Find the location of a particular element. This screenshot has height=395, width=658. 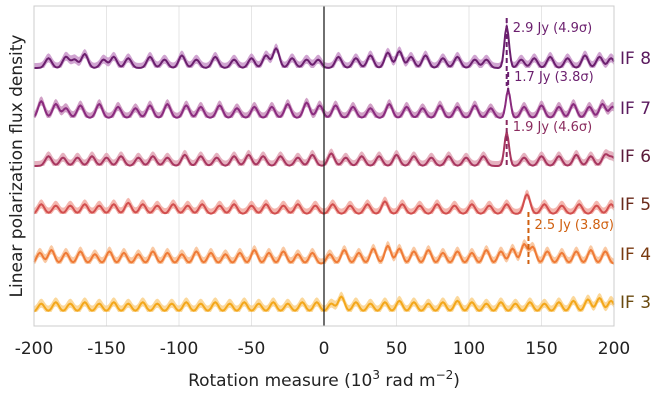

x-tick-label: 0 is located at coordinates (324, 349).